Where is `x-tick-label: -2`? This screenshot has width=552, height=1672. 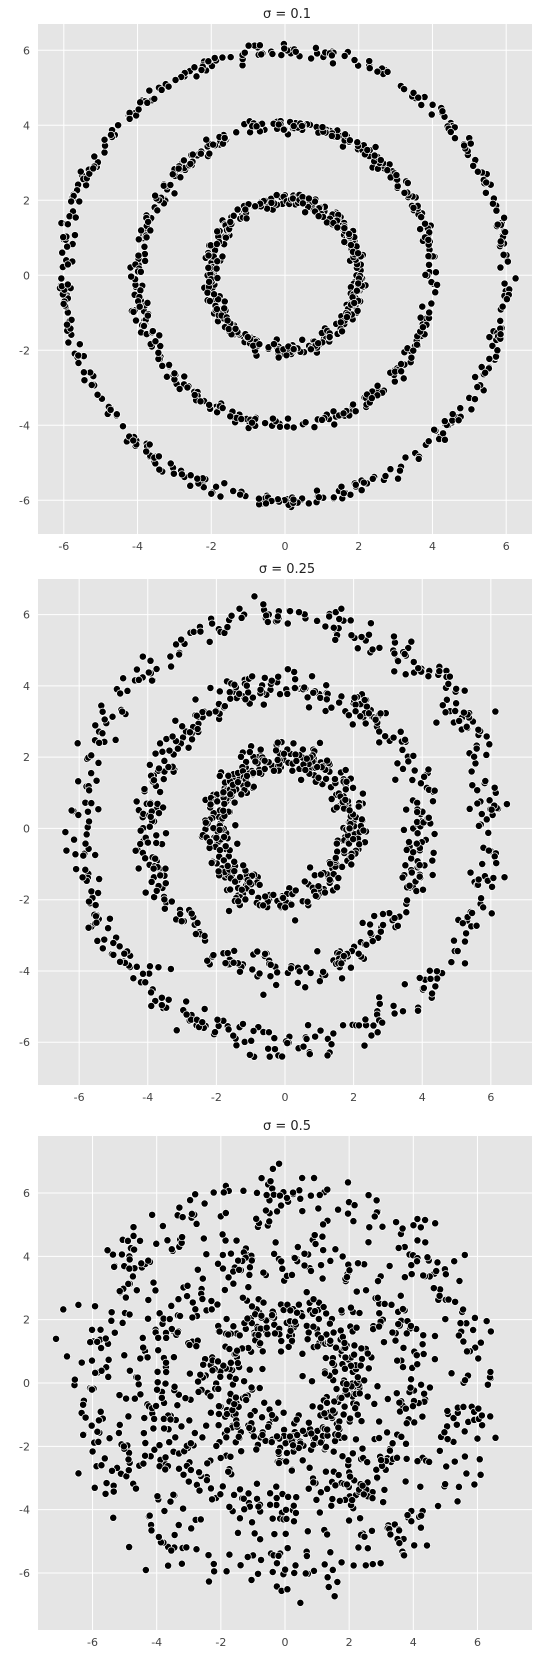
x-tick-label: -2 is located at coordinates (220, 1642).